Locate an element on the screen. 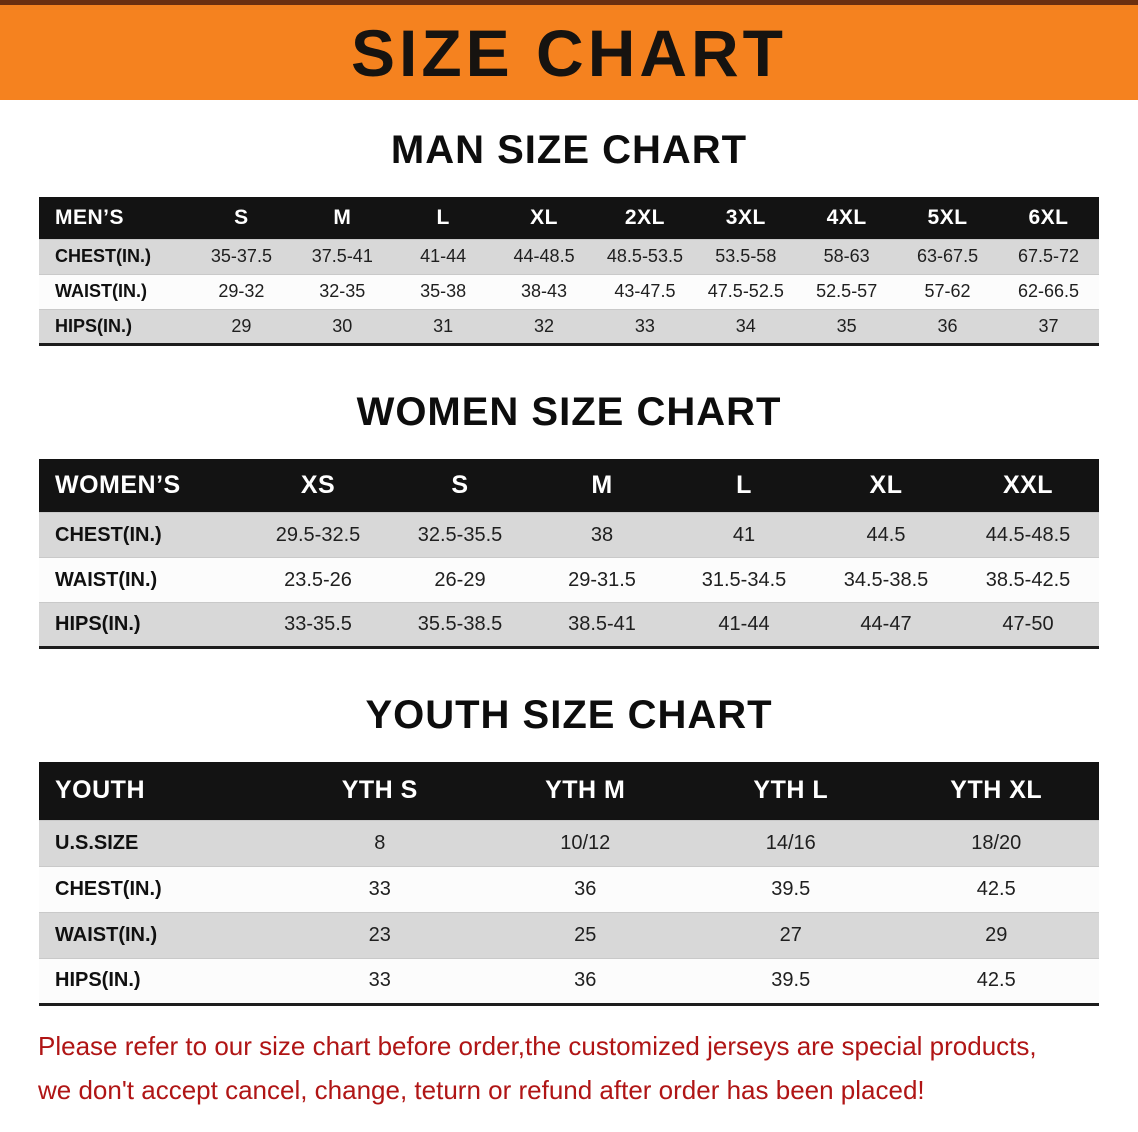 The width and height of the screenshot is (1138, 1132). size-value-cell: 57-62 is located at coordinates (947, 291).